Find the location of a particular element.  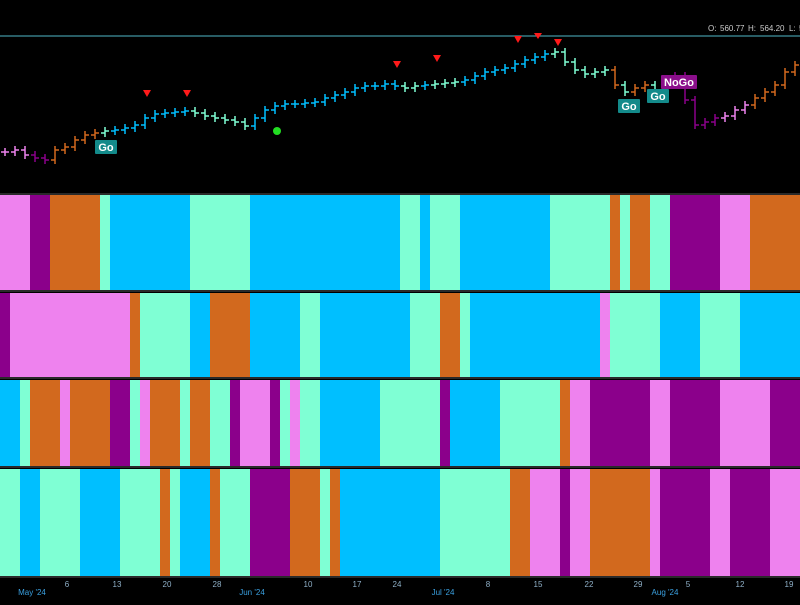

signal-label: Go is located at coordinates (629, 107).